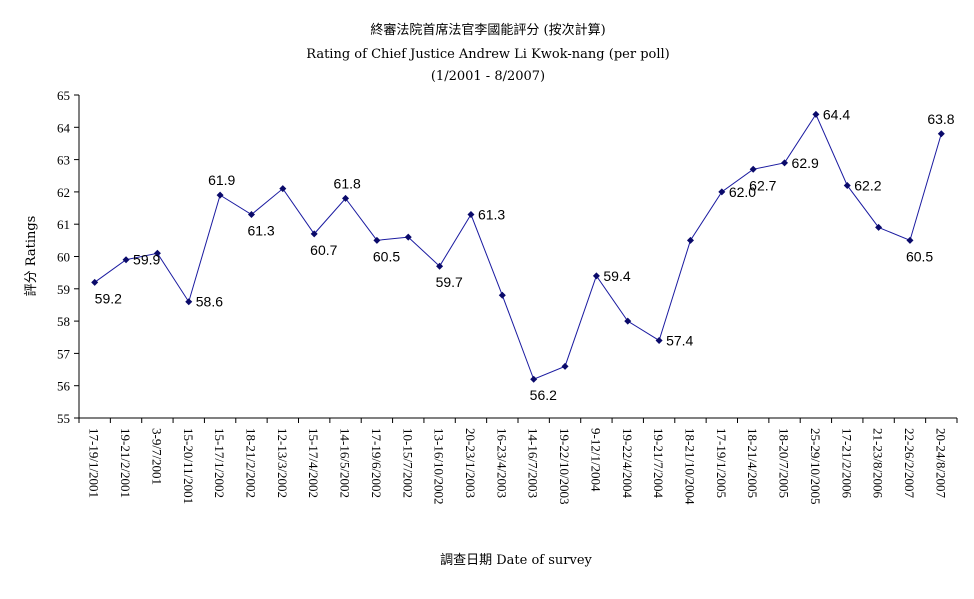 The image size is (974, 599). What do you see at coordinates (94, 463) in the screenshot?
I see `x-tick-label: 17-19/1/2001` at bounding box center [94, 463].